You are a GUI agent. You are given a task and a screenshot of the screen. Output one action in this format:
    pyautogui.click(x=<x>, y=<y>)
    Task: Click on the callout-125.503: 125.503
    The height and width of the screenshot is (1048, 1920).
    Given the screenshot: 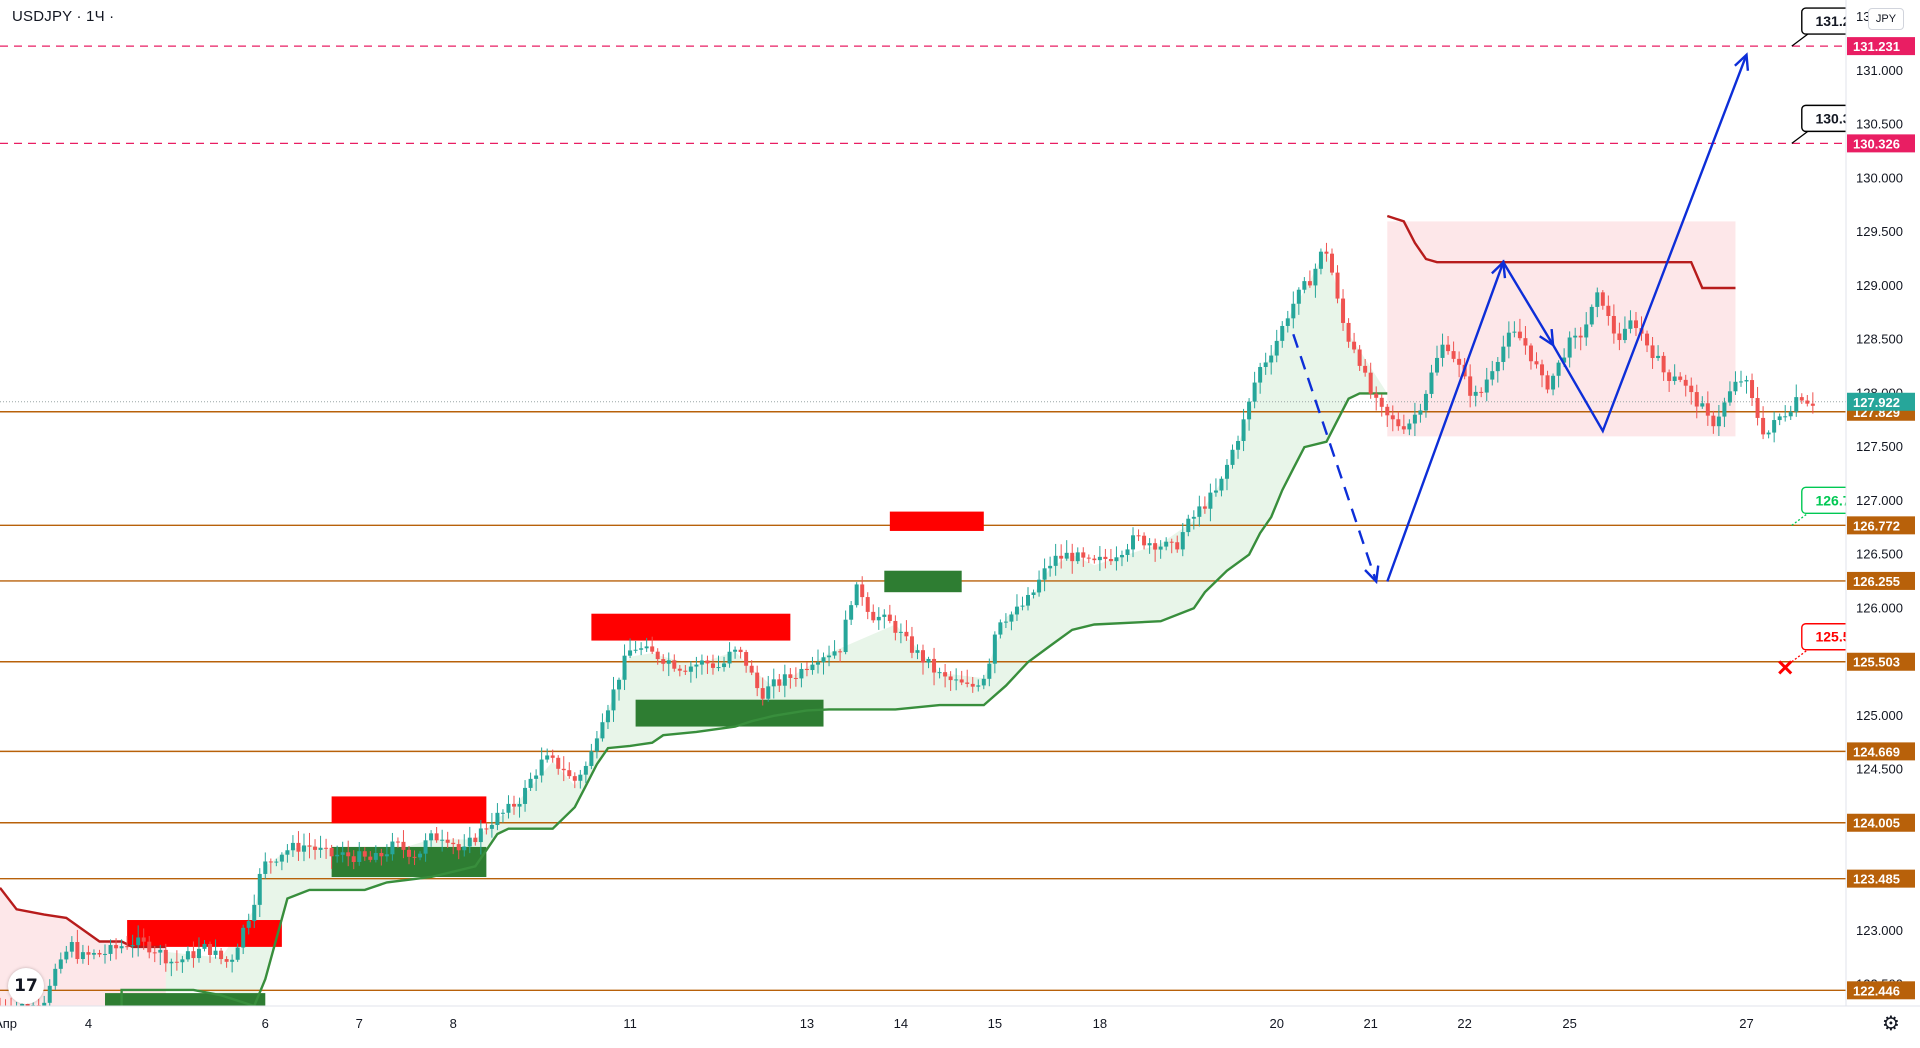 What is the action you would take?
    pyautogui.click(x=1818, y=643)
    